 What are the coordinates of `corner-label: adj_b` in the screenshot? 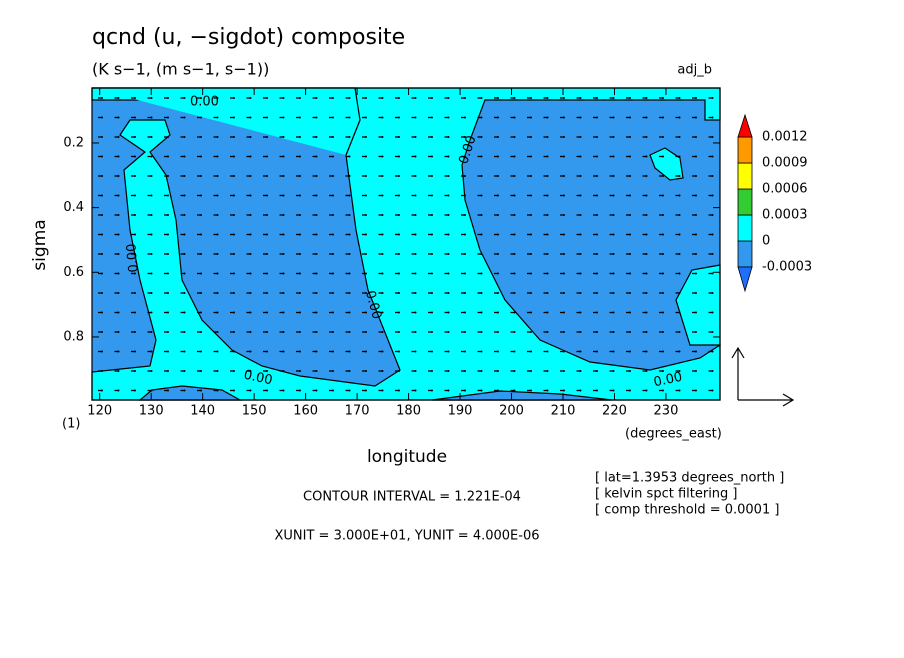 It's located at (694, 70).